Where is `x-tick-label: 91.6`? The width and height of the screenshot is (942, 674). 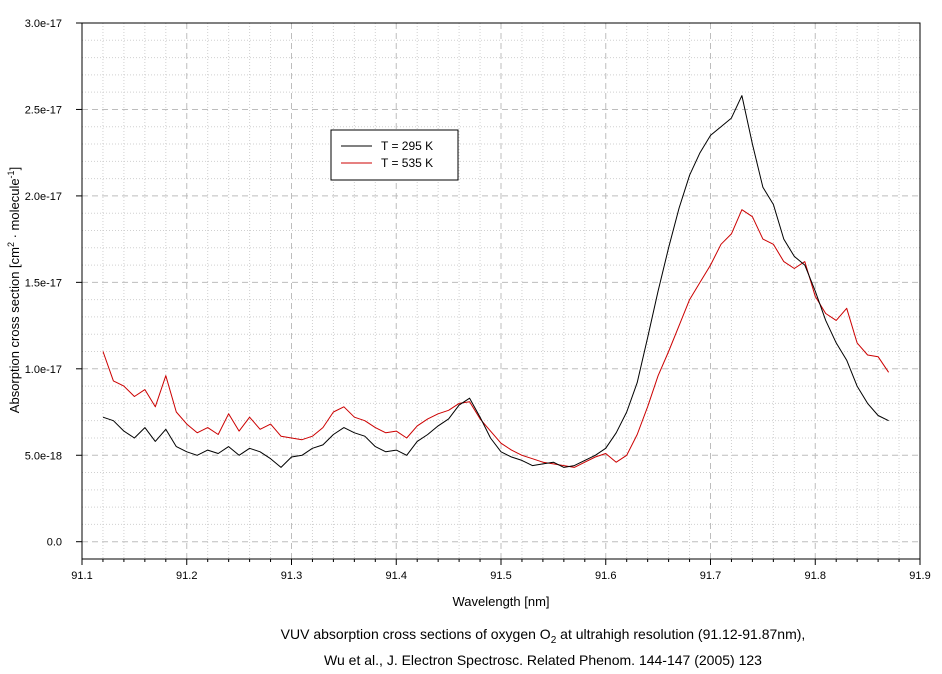
x-tick-label: 91.6 is located at coordinates (605, 576).